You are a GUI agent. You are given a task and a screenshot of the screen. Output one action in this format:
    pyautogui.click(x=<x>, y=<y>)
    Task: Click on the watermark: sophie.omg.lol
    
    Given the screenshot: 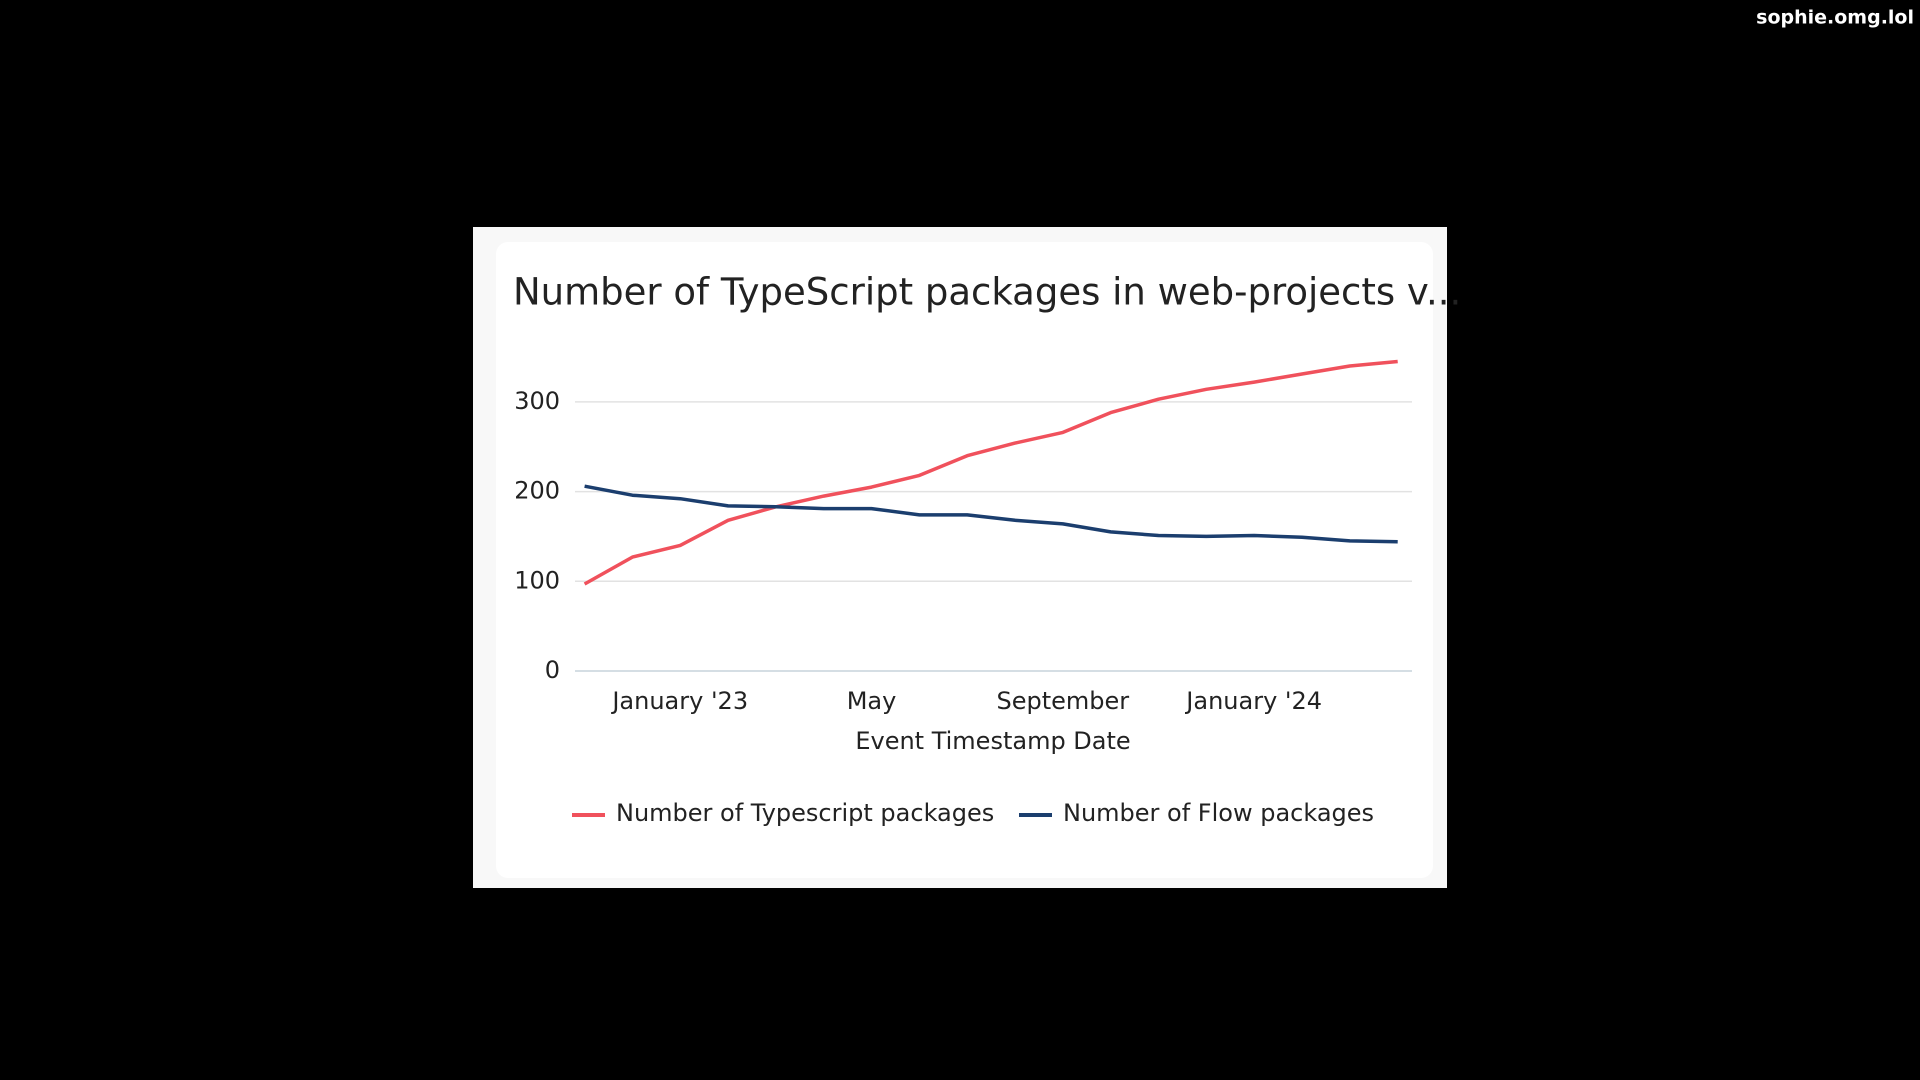 What is the action you would take?
    pyautogui.click(x=1835, y=18)
    